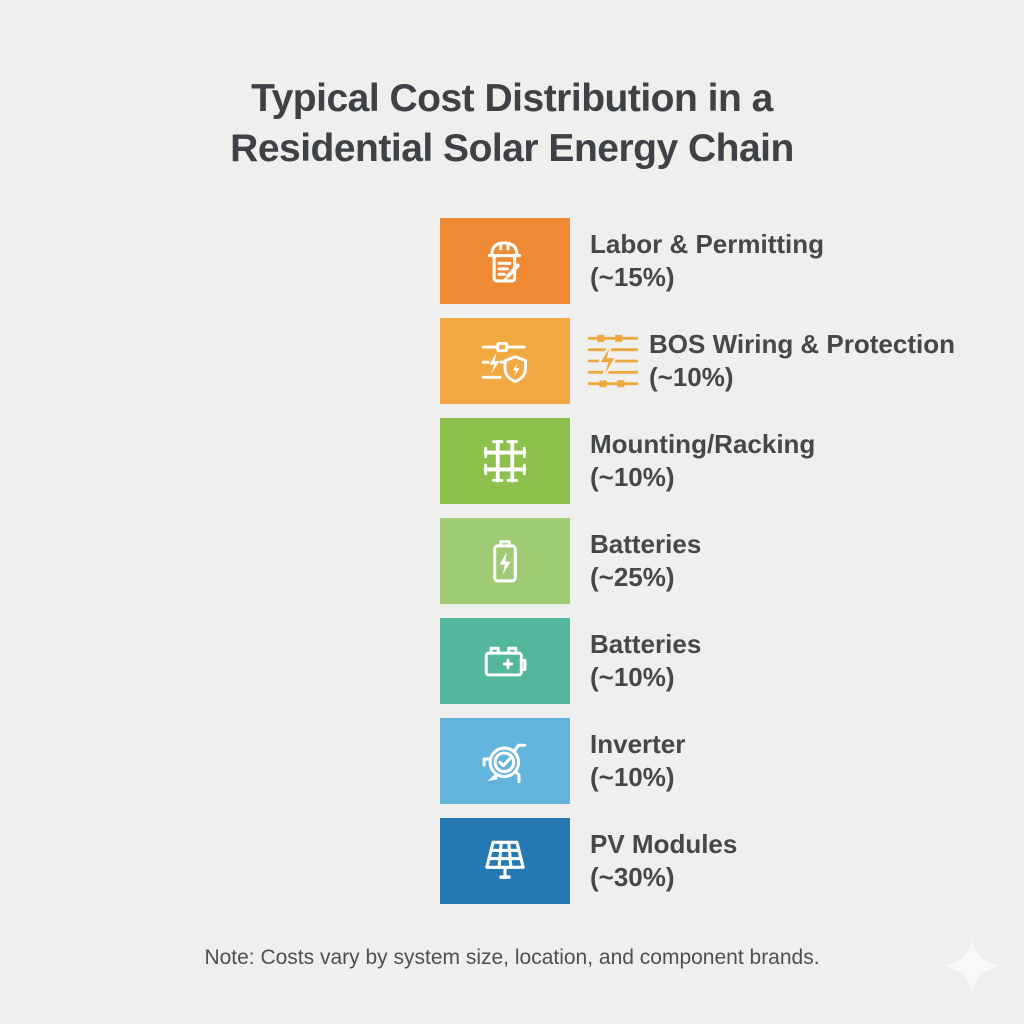 This screenshot has width=1024, height=1024. I want to click on cost-item-row-batteries-1: Batteries (~25%), so click(697, 561).